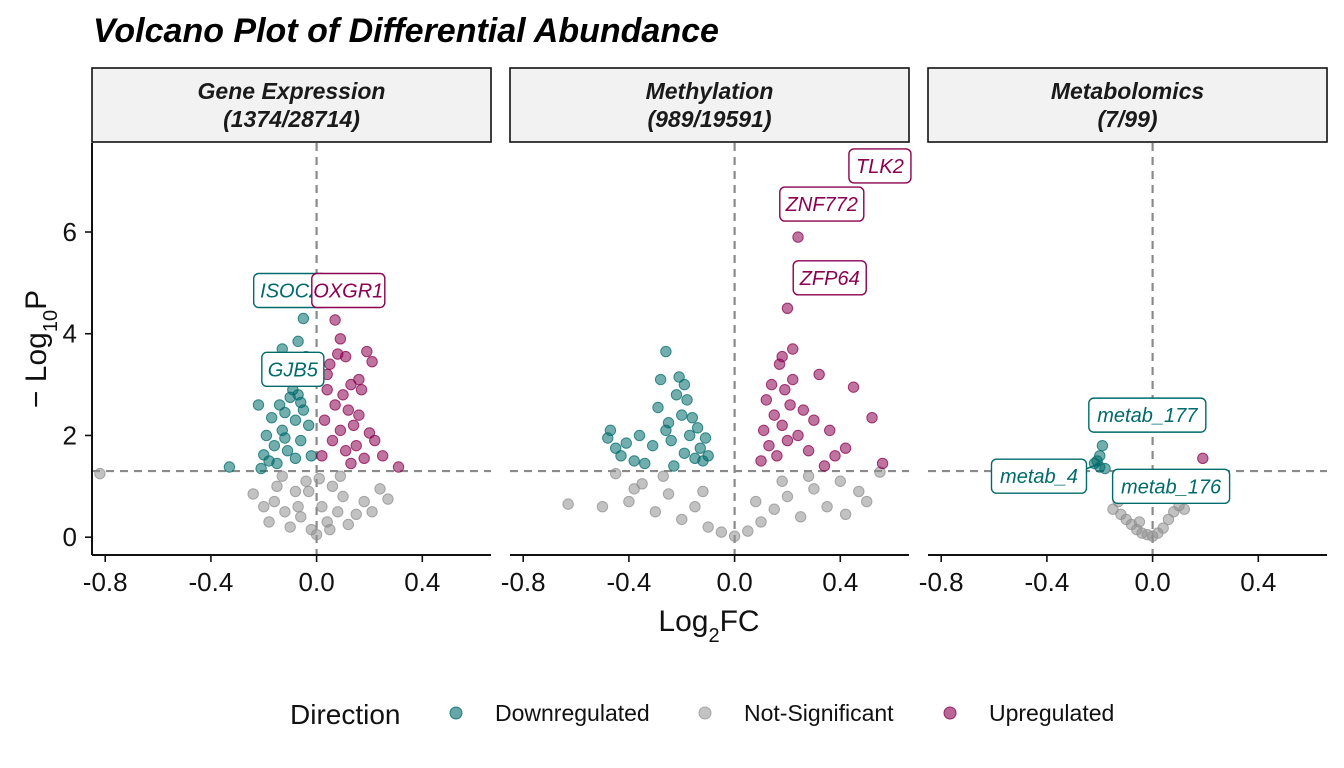  Describe the element at coordinates (292, 91) in the screenshot. I see `facet-strip-name: Gene Expression` at that location.